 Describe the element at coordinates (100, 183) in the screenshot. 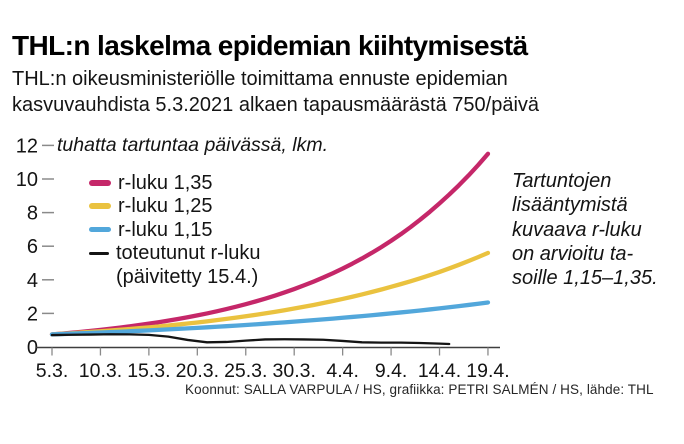

I see `legend-swatch-r135` at that location.